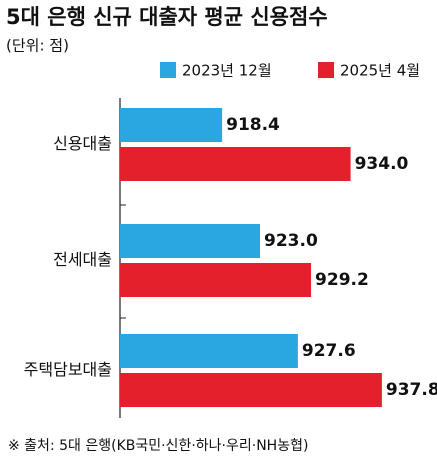 The height and width of the screenshot is (463, 437). I want to click on value-label: 918.4, so click(253, 125).